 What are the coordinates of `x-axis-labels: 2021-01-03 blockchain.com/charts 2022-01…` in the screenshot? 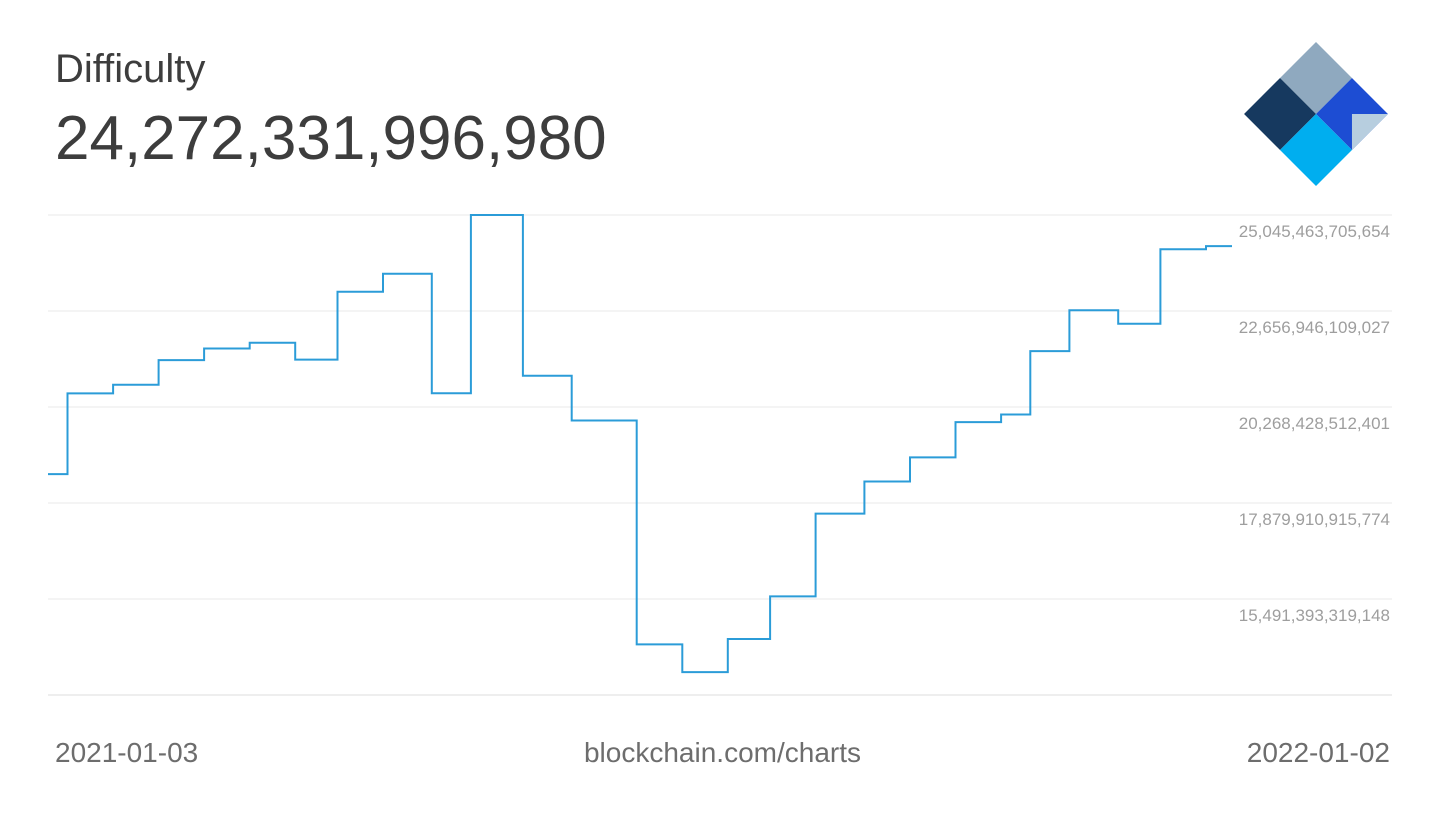 It's located at (720, 753).